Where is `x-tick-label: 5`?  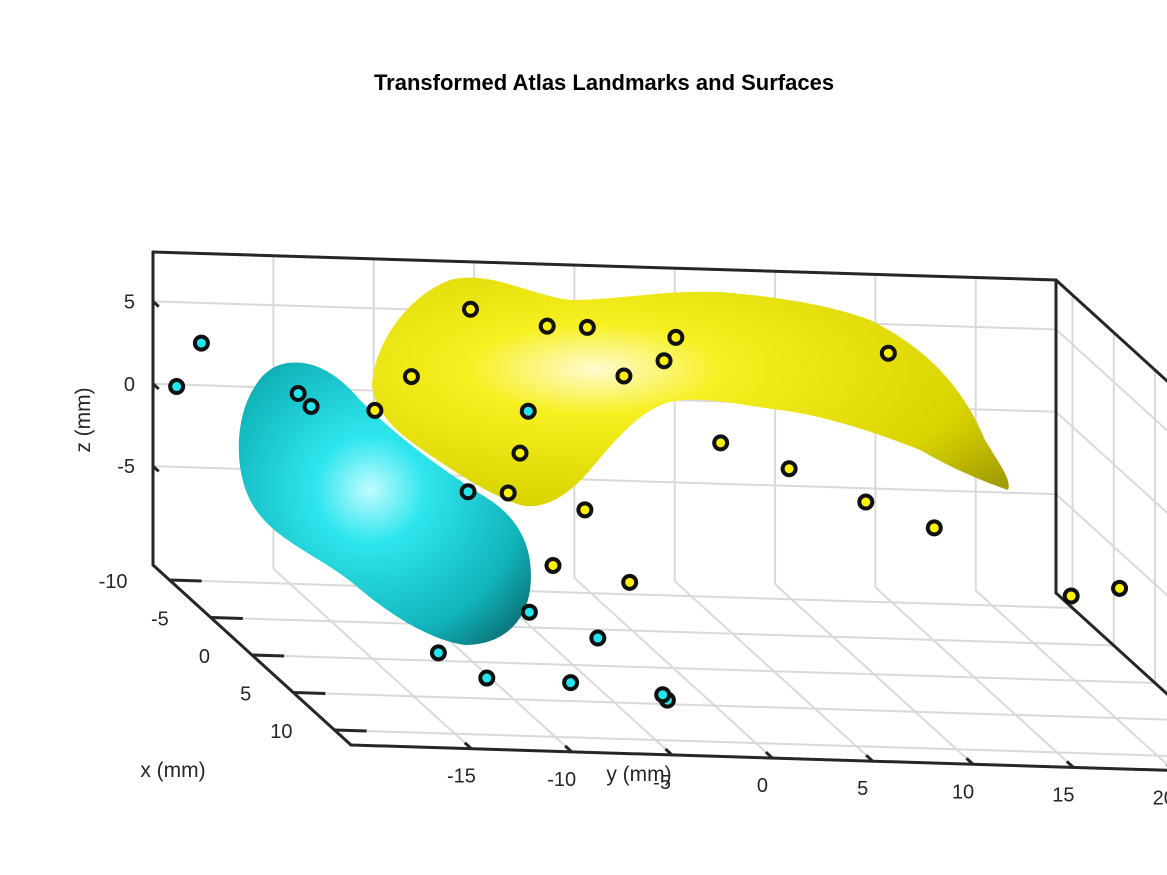
x-tick-label: 5 is located at coordinates (245, 695).